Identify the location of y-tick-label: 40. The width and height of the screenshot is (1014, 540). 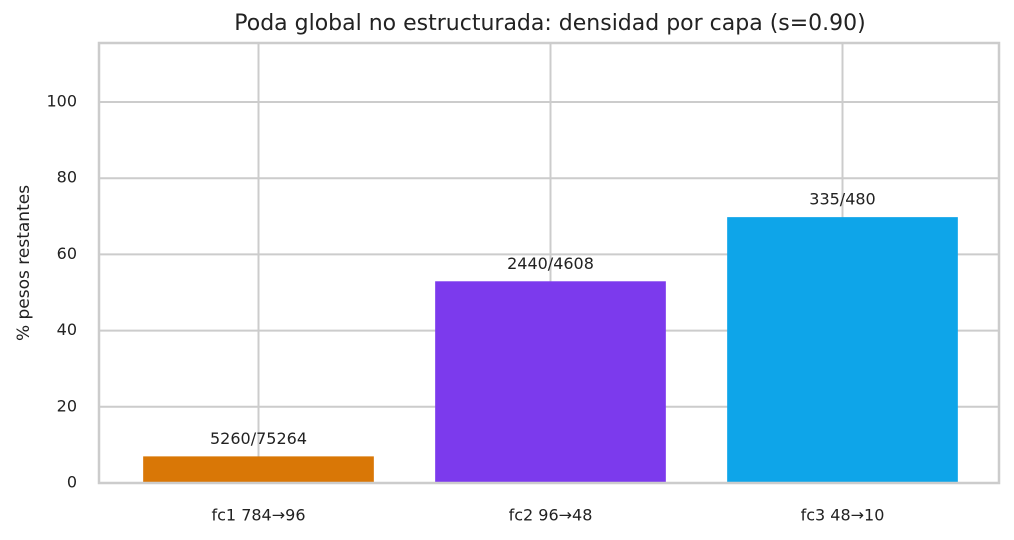
(67, 329).